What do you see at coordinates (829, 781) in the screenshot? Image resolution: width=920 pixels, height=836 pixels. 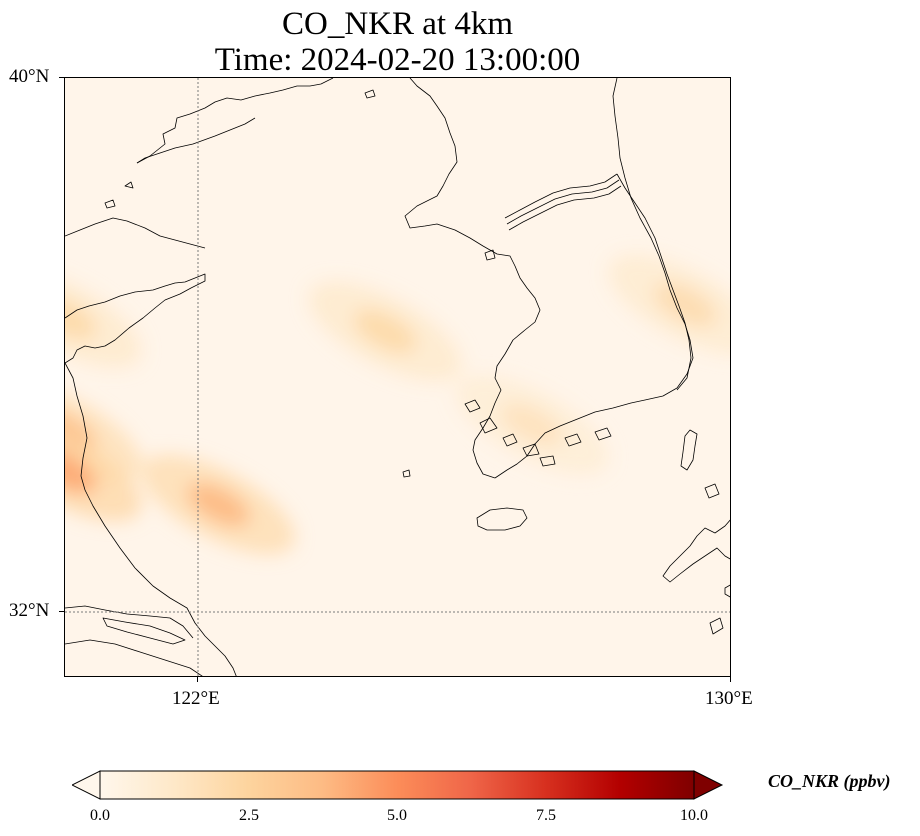 I see `colorbar-label: CO_NKR (ppbv)` at bounding box center [829, 781].